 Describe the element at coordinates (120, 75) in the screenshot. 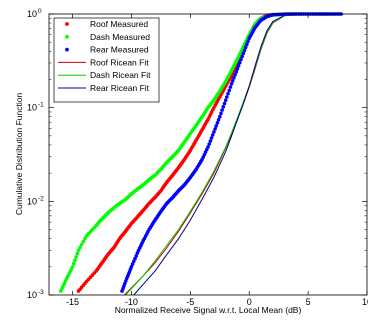

I see `legend-label-dash-ricean-fit: Dash Ricean Fit` at that location.